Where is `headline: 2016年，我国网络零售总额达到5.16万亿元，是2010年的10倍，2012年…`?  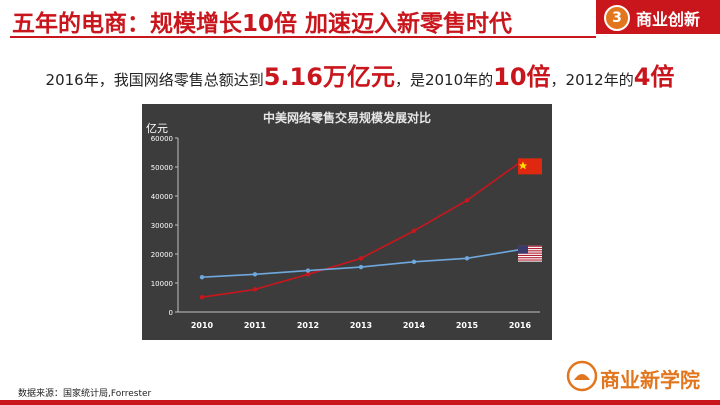
headline: 2016年，我国网络零售总额达到5.16万亿元，是2010年的10倍，2012年… is located at coordinates (360, 74).